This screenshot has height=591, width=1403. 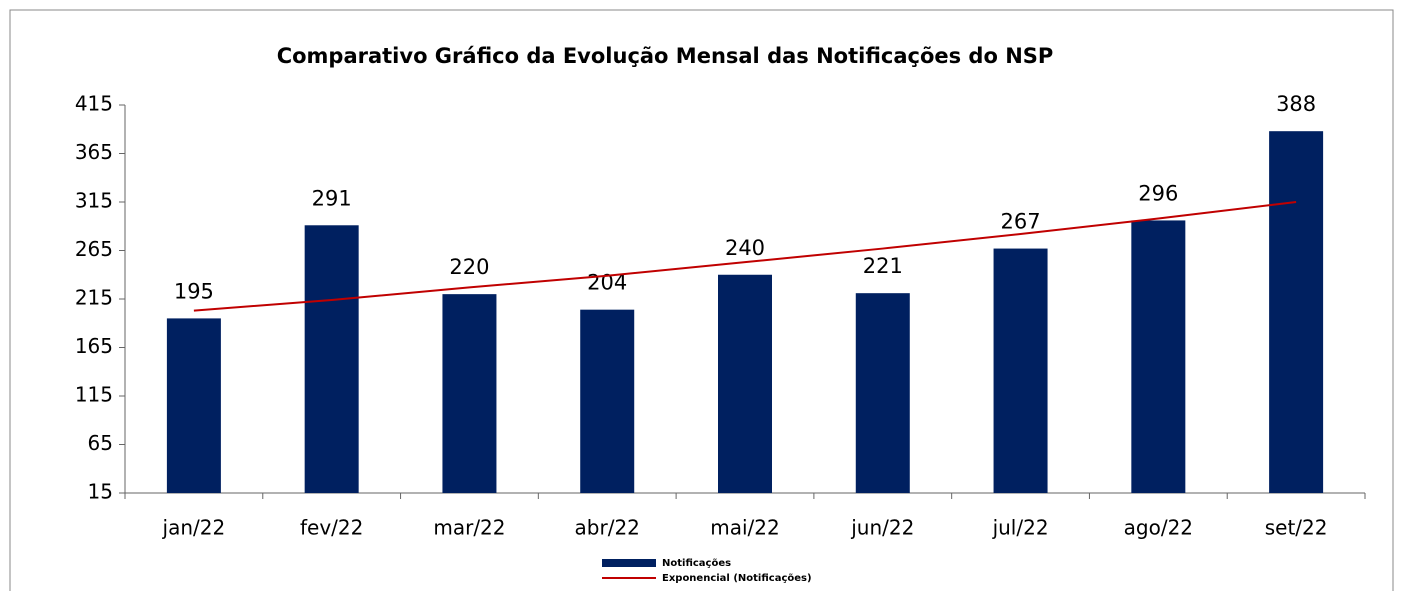 What do you see at coordinates (94, 298) in the screenshot?
I see `y-tick-label: 215` at bounding box center [94, 298].